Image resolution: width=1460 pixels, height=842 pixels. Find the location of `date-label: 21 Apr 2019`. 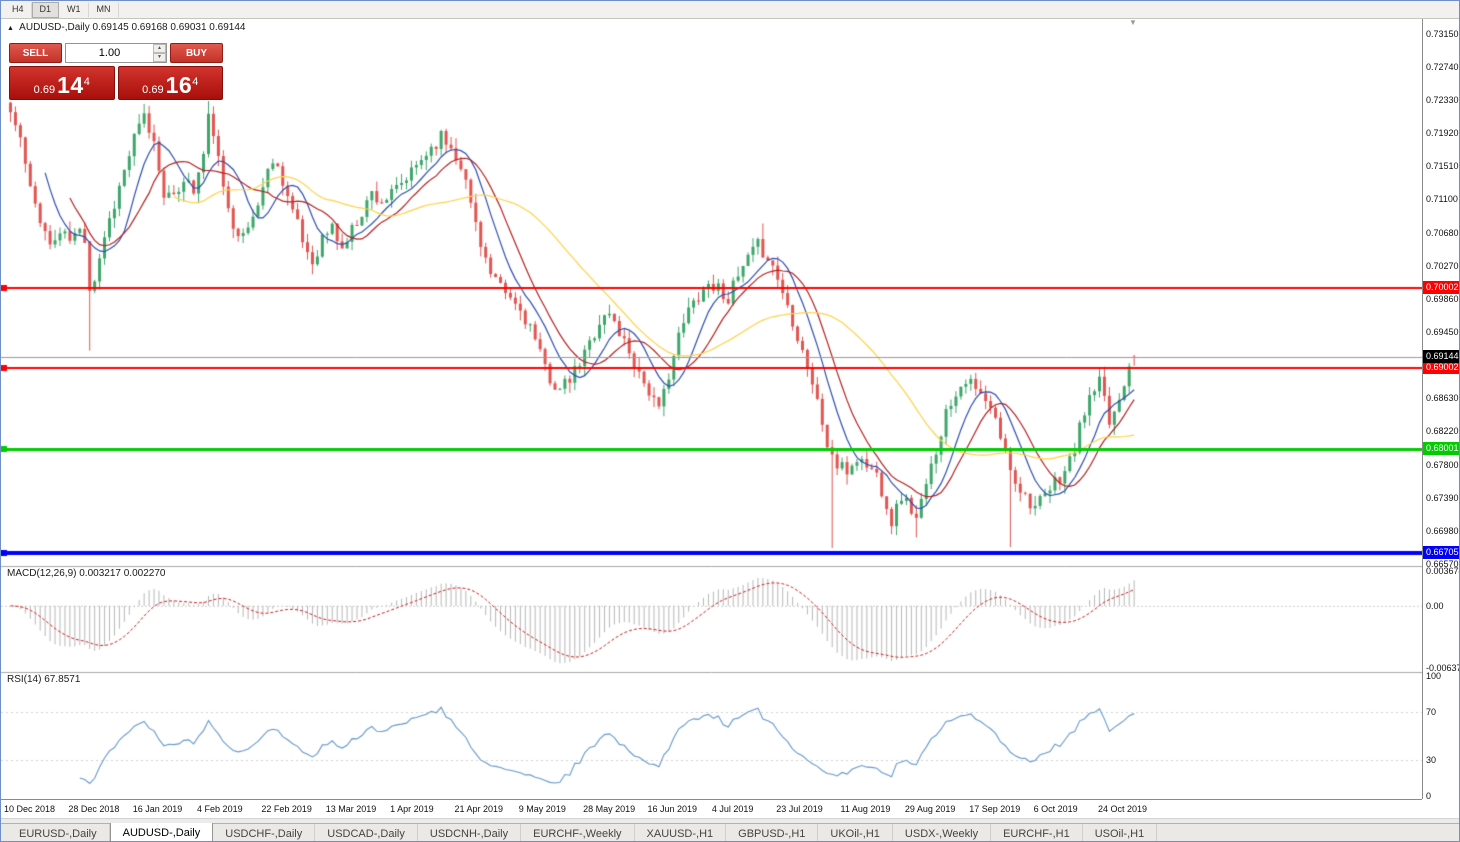

date-label: 21 Apr 2019 is located at coordinates (478, 809).